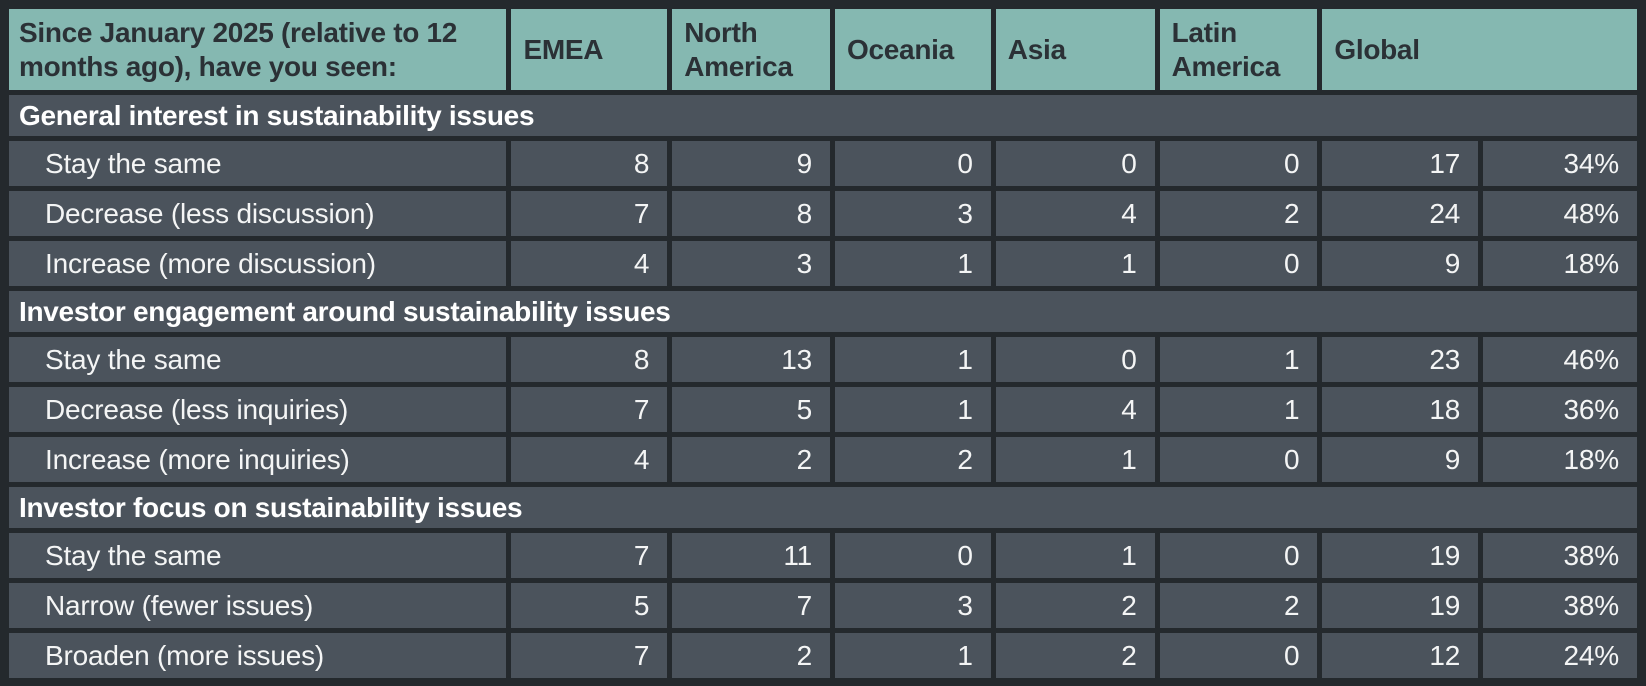 The height and width of the screenshot is (686, 1646). What do you see at coordinates (1479, 49) in the screenshot?
I see `column-header-global: Global` at bounding box center [1479, 49].